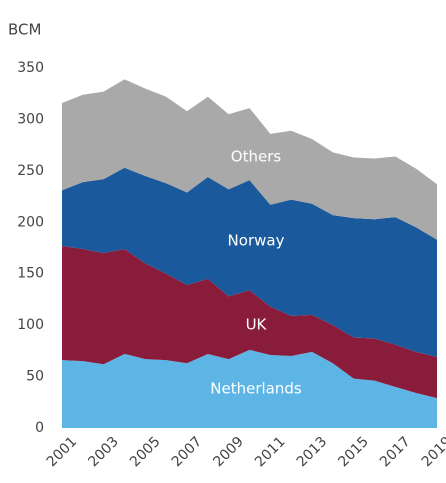  I want to click on x-tick-label: 2015, so click(353, 452).